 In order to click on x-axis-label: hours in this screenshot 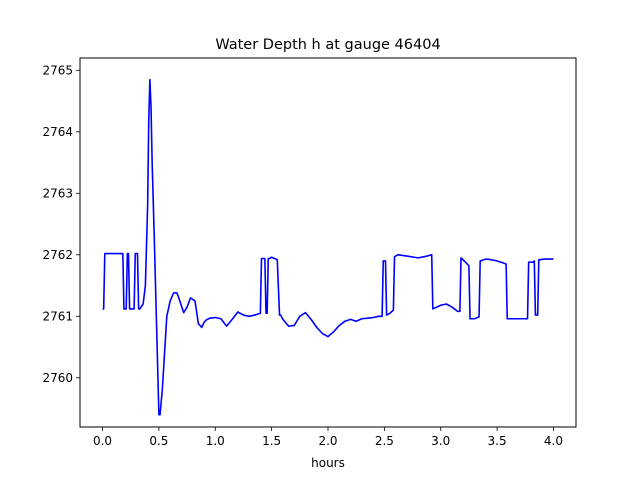, I will do `click(328, 463)`.